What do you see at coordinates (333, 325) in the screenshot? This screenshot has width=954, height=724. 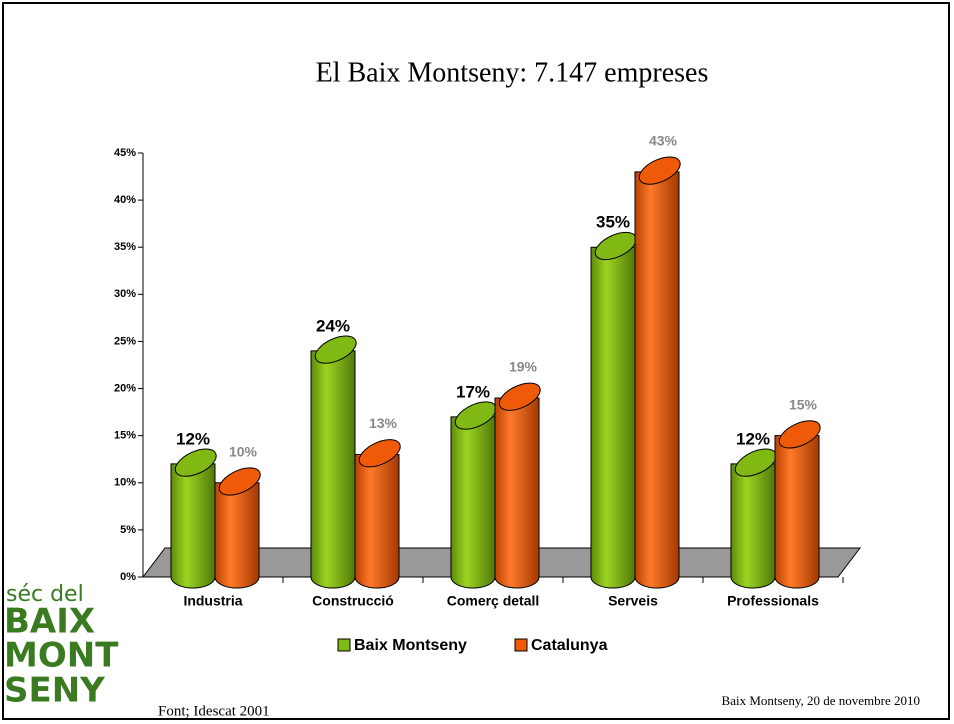 I see `data-label: 24%` at bounding box center [333, 325].